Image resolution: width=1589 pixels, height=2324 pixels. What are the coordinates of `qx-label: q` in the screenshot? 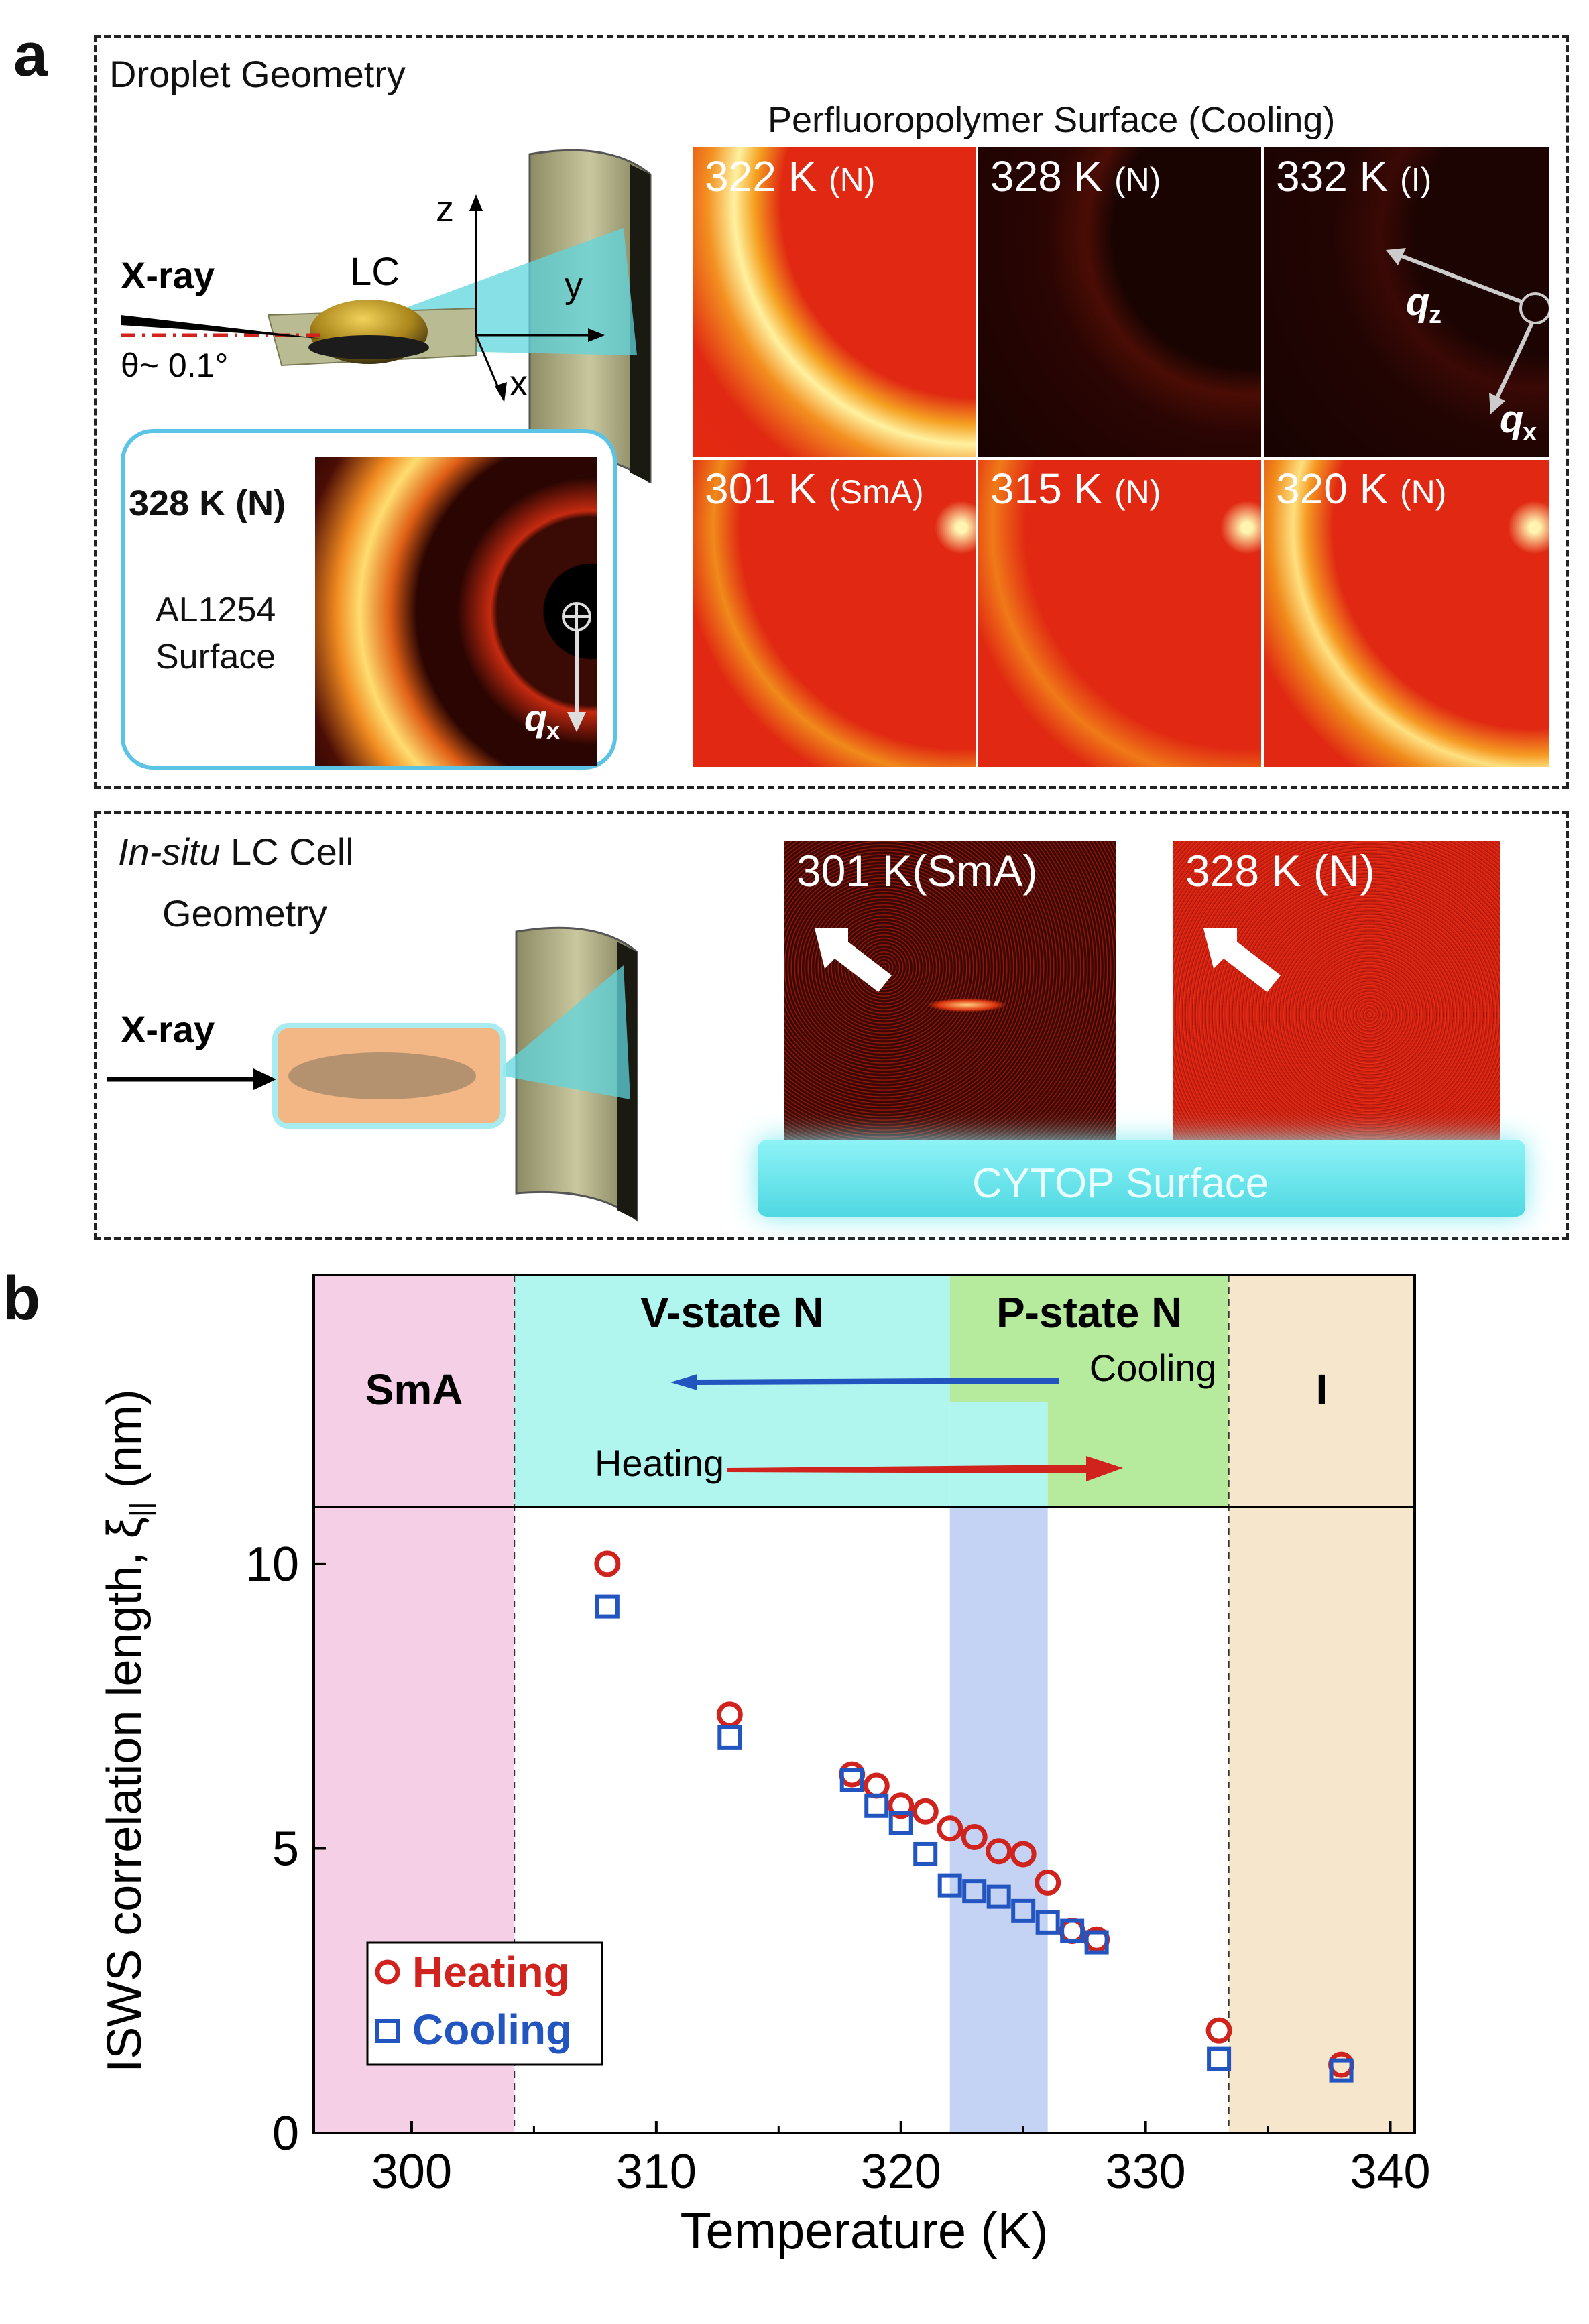 It's located at (1512, 419).